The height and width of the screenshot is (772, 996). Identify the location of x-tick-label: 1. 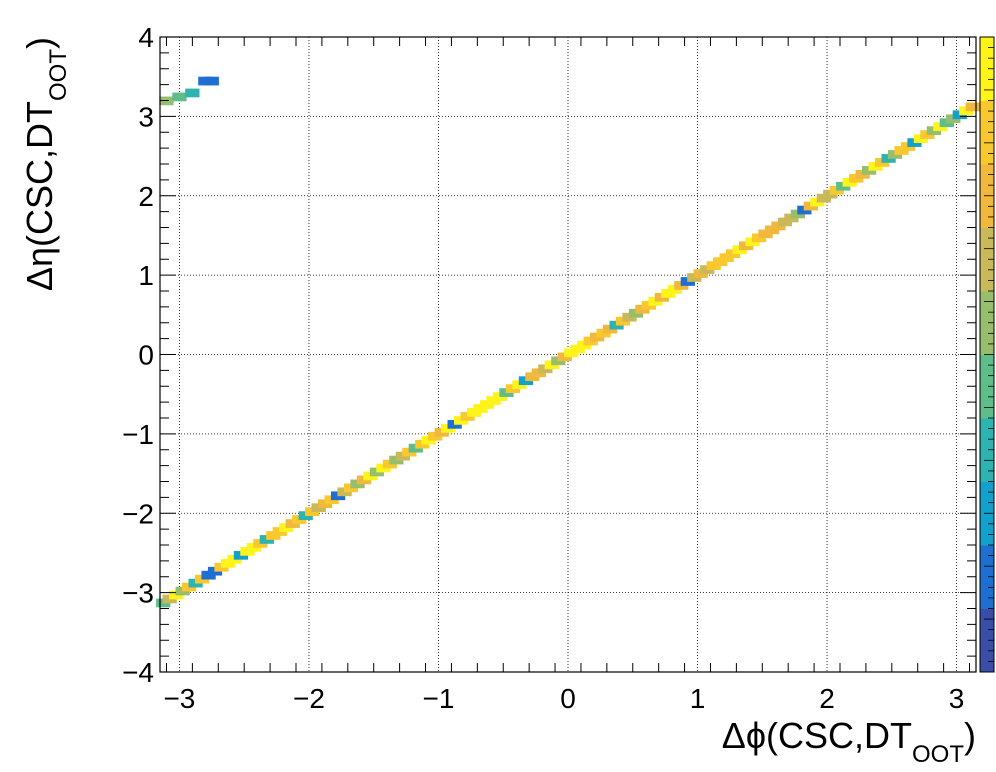
(698, 698).